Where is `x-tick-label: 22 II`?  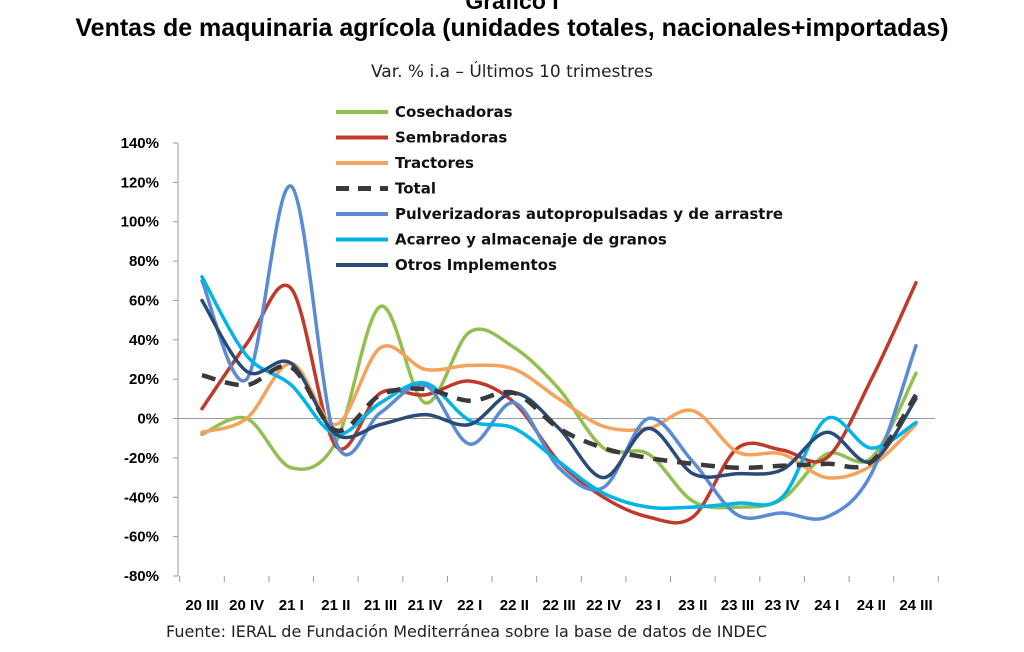 x-tick-label: 22 II is located at coordinates (514, 605).